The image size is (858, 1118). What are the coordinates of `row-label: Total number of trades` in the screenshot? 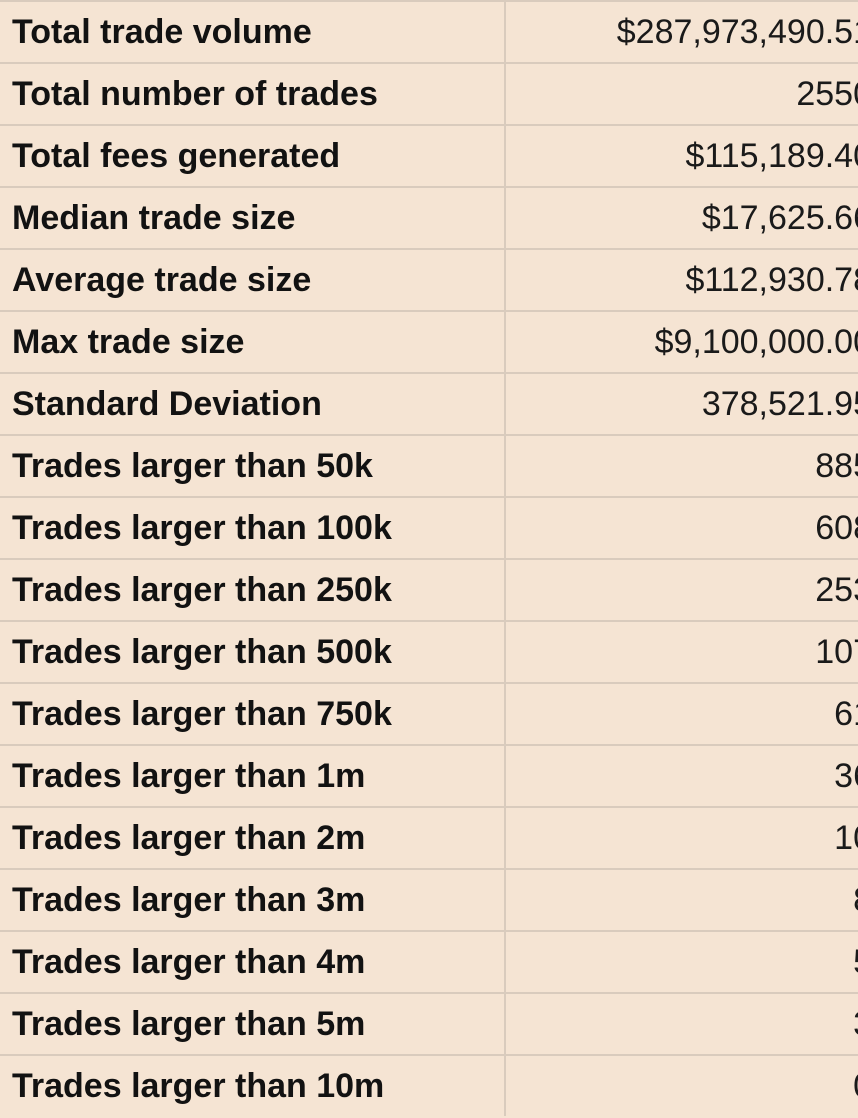 It's located at (253, 94).